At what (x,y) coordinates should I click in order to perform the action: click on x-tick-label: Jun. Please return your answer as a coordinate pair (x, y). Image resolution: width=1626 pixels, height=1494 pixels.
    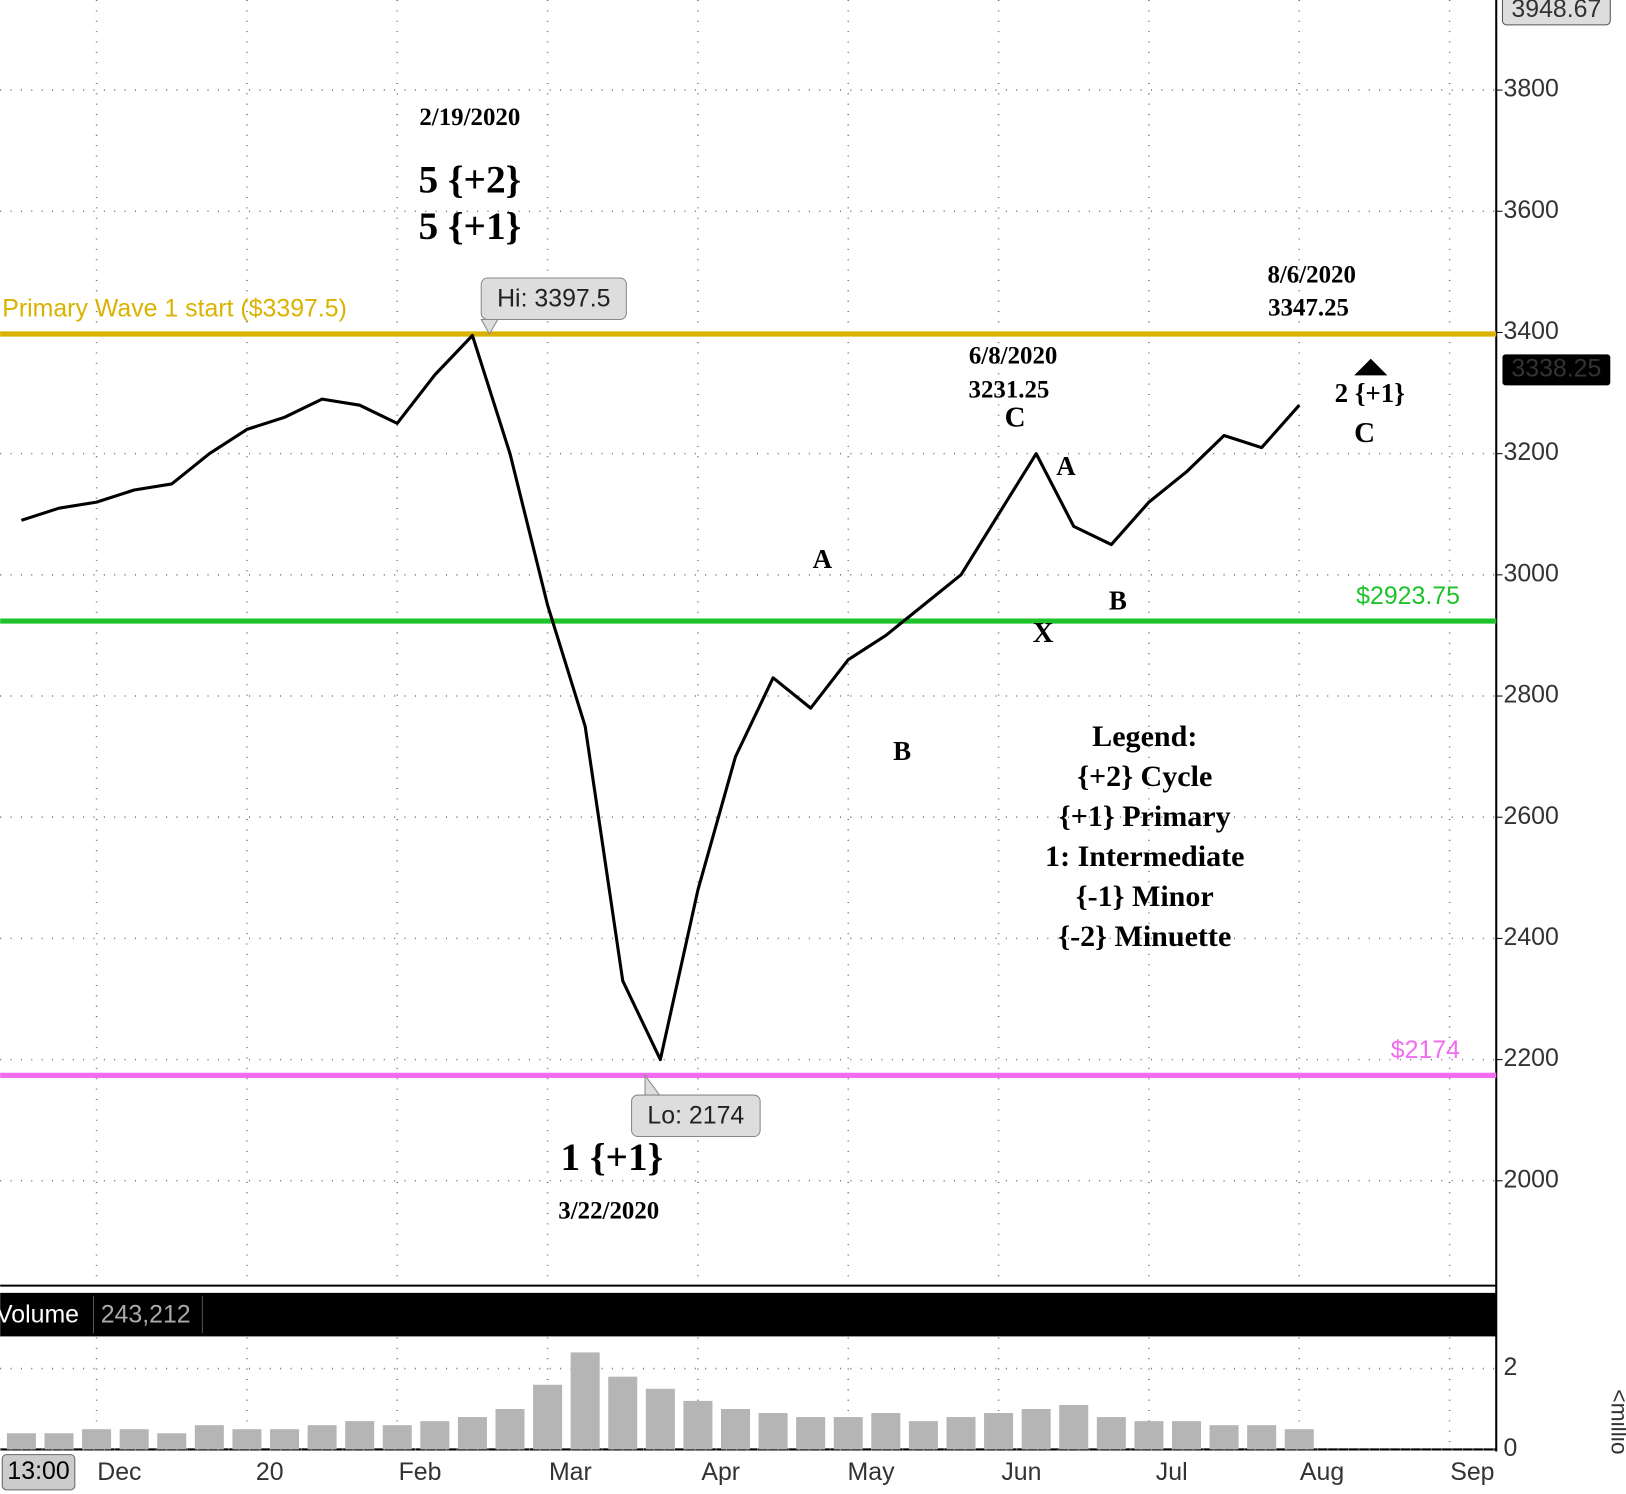
    Looking at the image, I should click on (1021, 1472).